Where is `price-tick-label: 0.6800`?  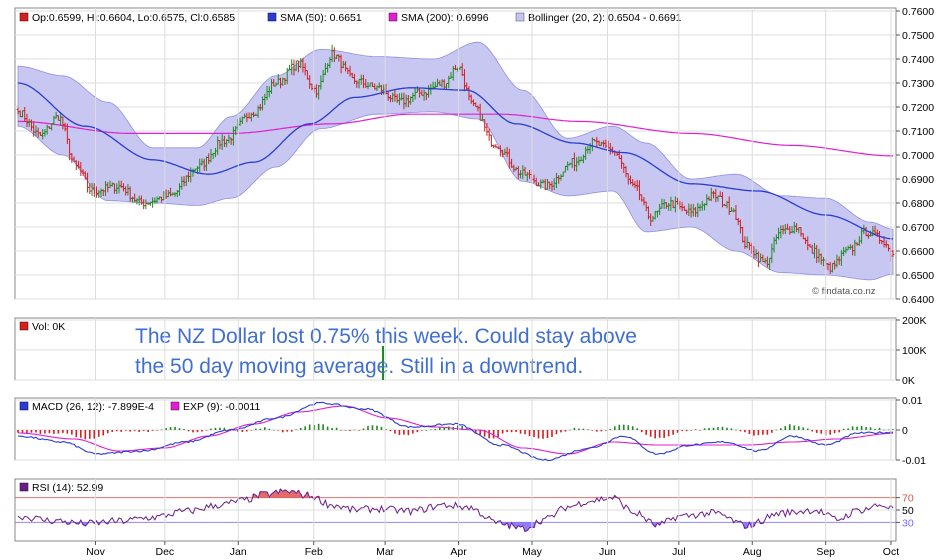 price-tick-label: 0.6800 is located at coordinates (918, 204).